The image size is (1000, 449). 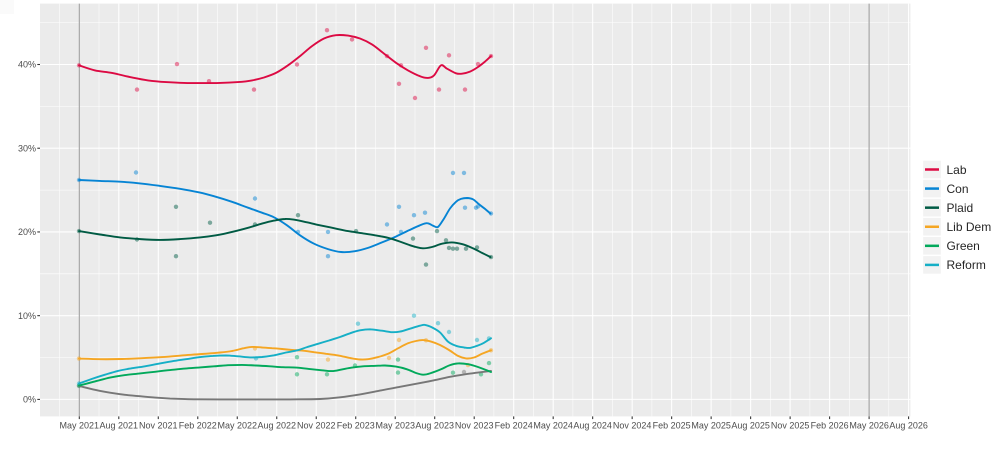 I want to click on svg-text: May 2021, so click(x=80, y=425).